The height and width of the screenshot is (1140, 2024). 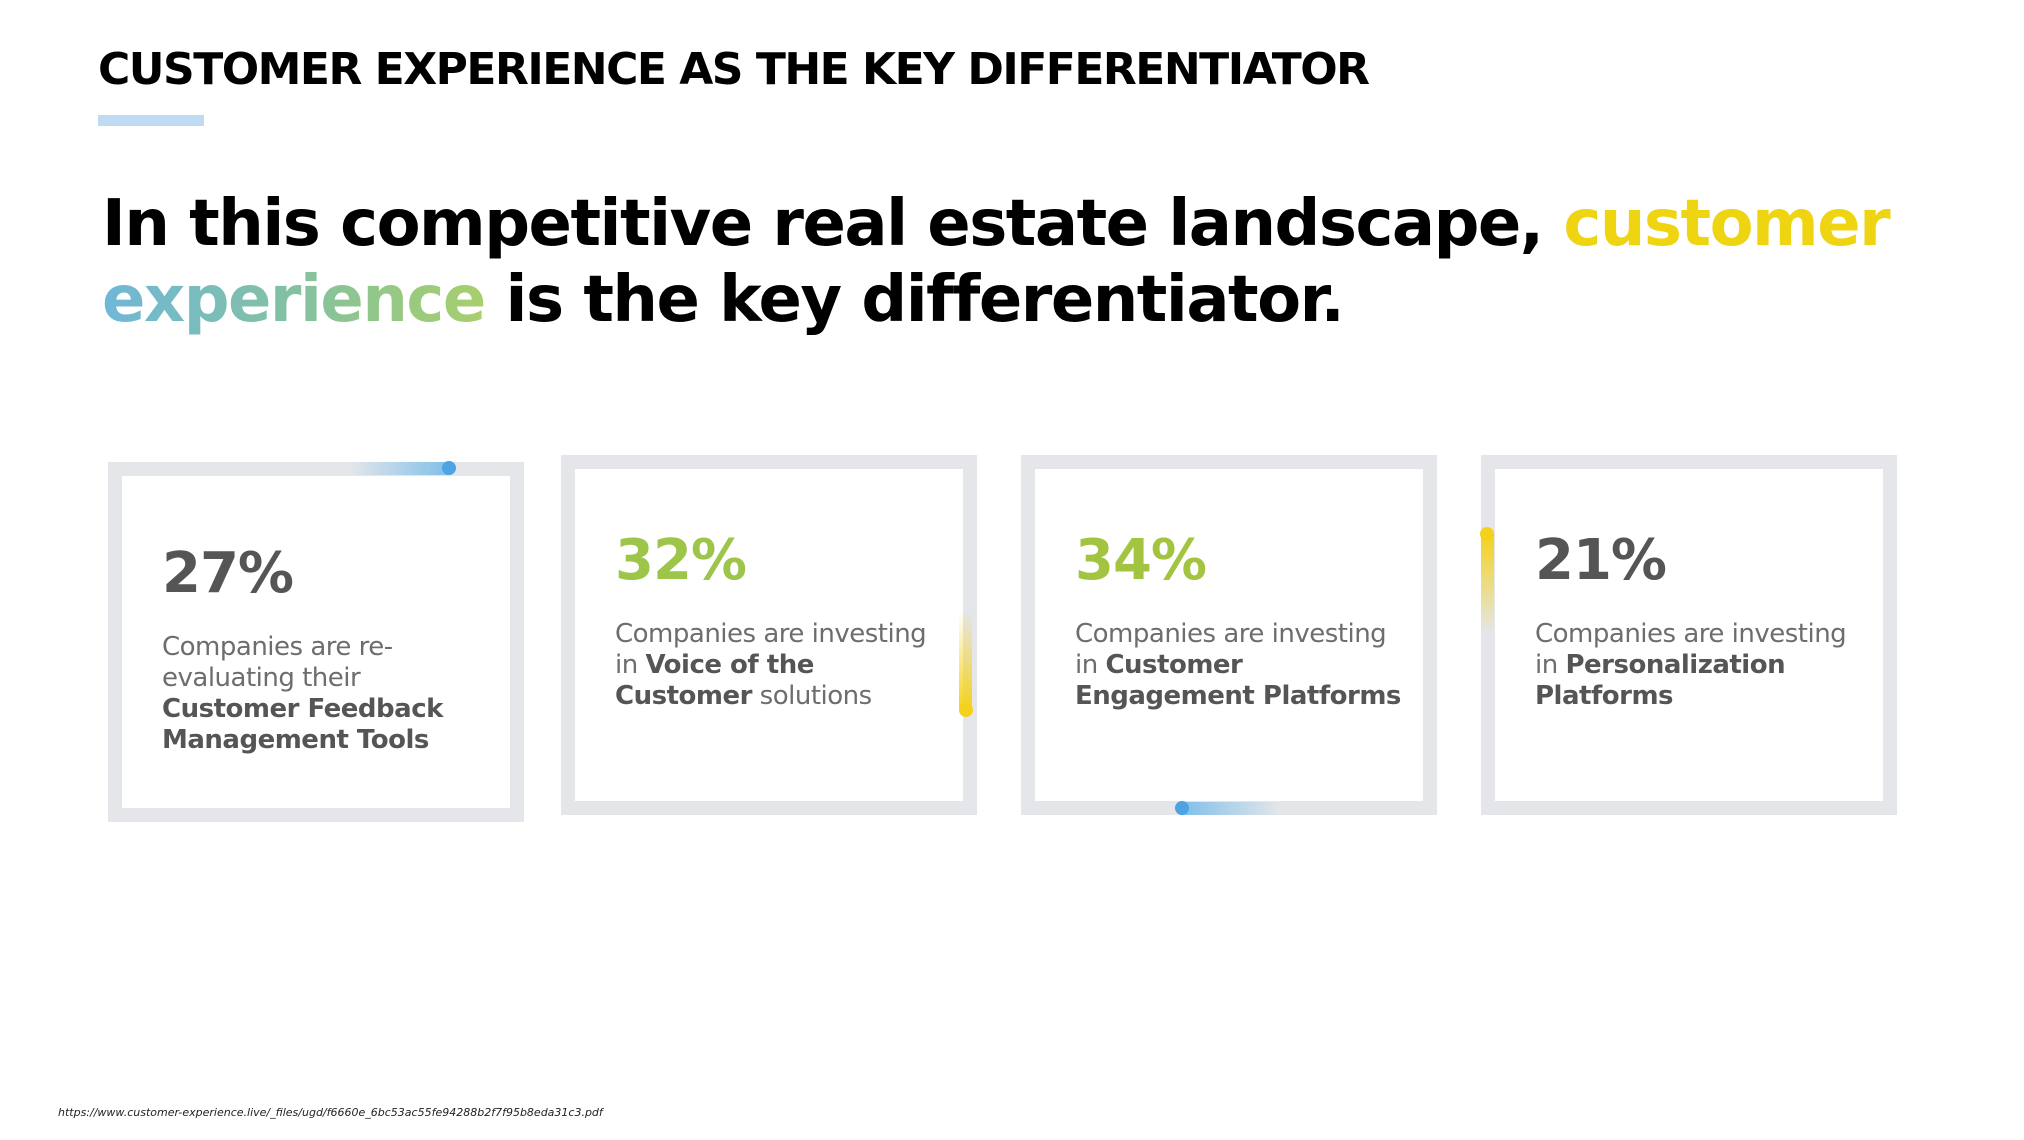 What do you see at coordinates (965, 660) in the screenshot?
I see `card-2-accent-line` at bounding box center [965, 660].